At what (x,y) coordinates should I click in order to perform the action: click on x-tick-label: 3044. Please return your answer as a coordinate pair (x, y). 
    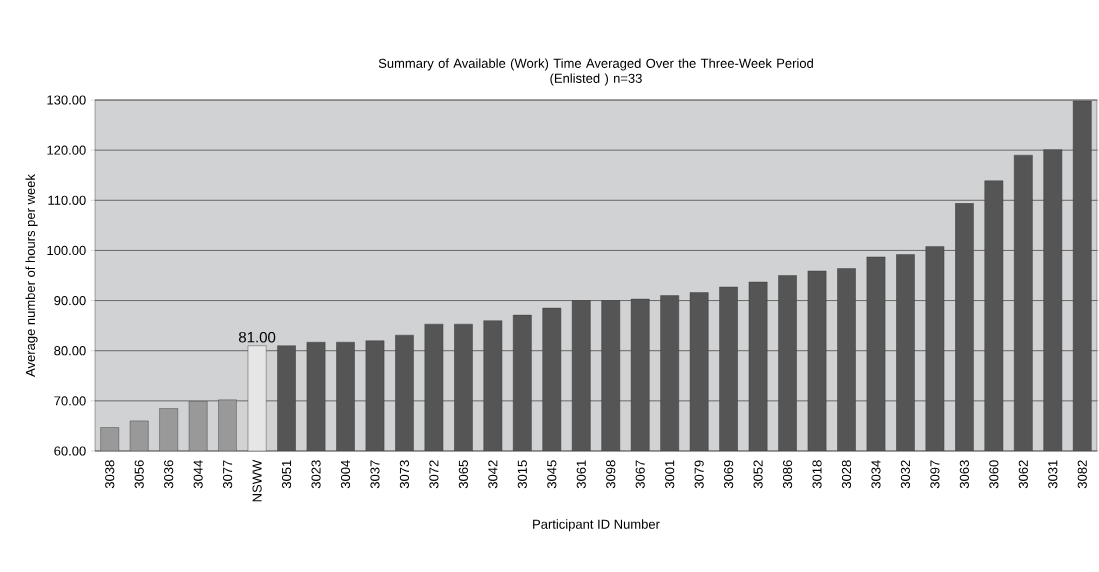
    Looking at the image, I should click on (198, 474).